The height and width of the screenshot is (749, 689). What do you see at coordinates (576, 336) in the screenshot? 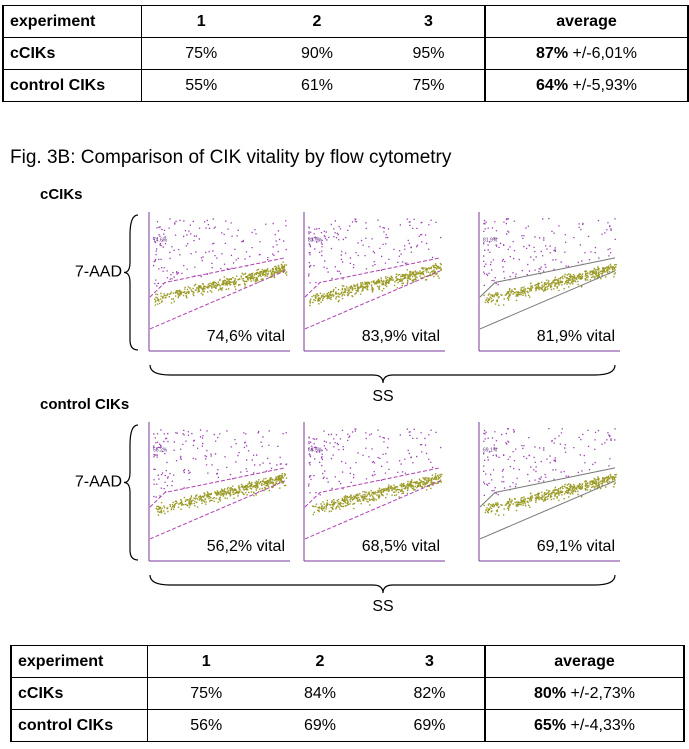
I see `vital-label: 81,9% vital` at bounding box center [576, 336].